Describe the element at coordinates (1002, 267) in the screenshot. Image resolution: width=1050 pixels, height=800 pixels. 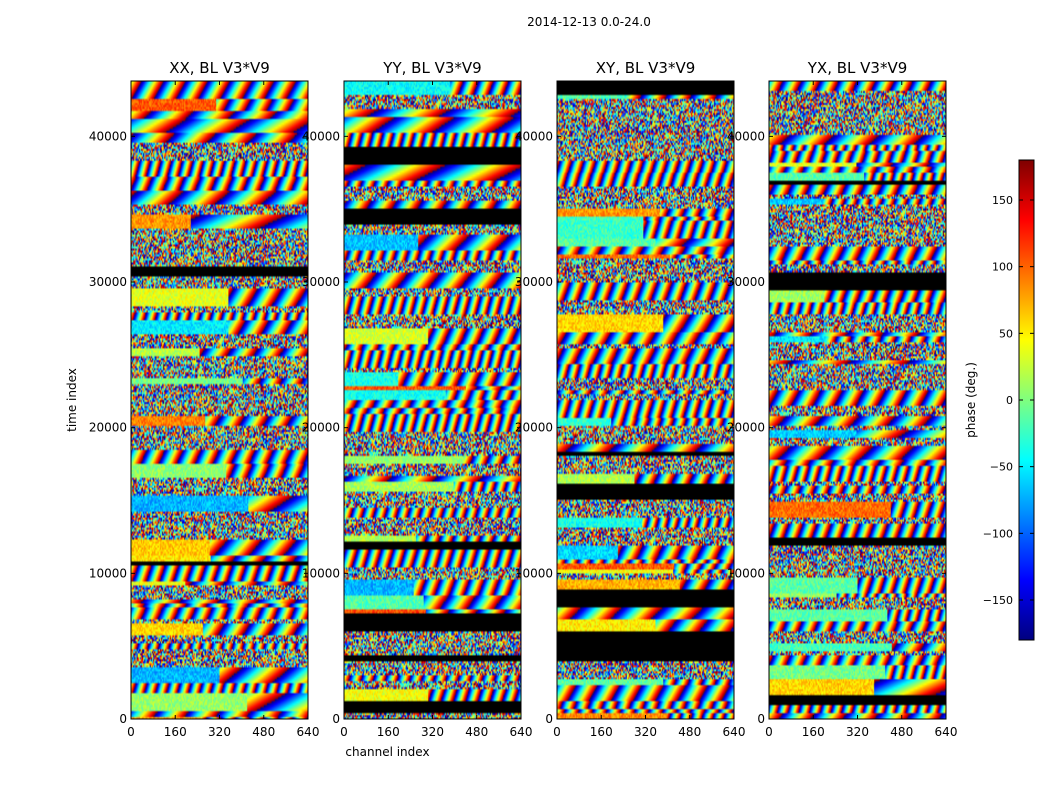
I see `colorbar-tick-label: 100` at that location.